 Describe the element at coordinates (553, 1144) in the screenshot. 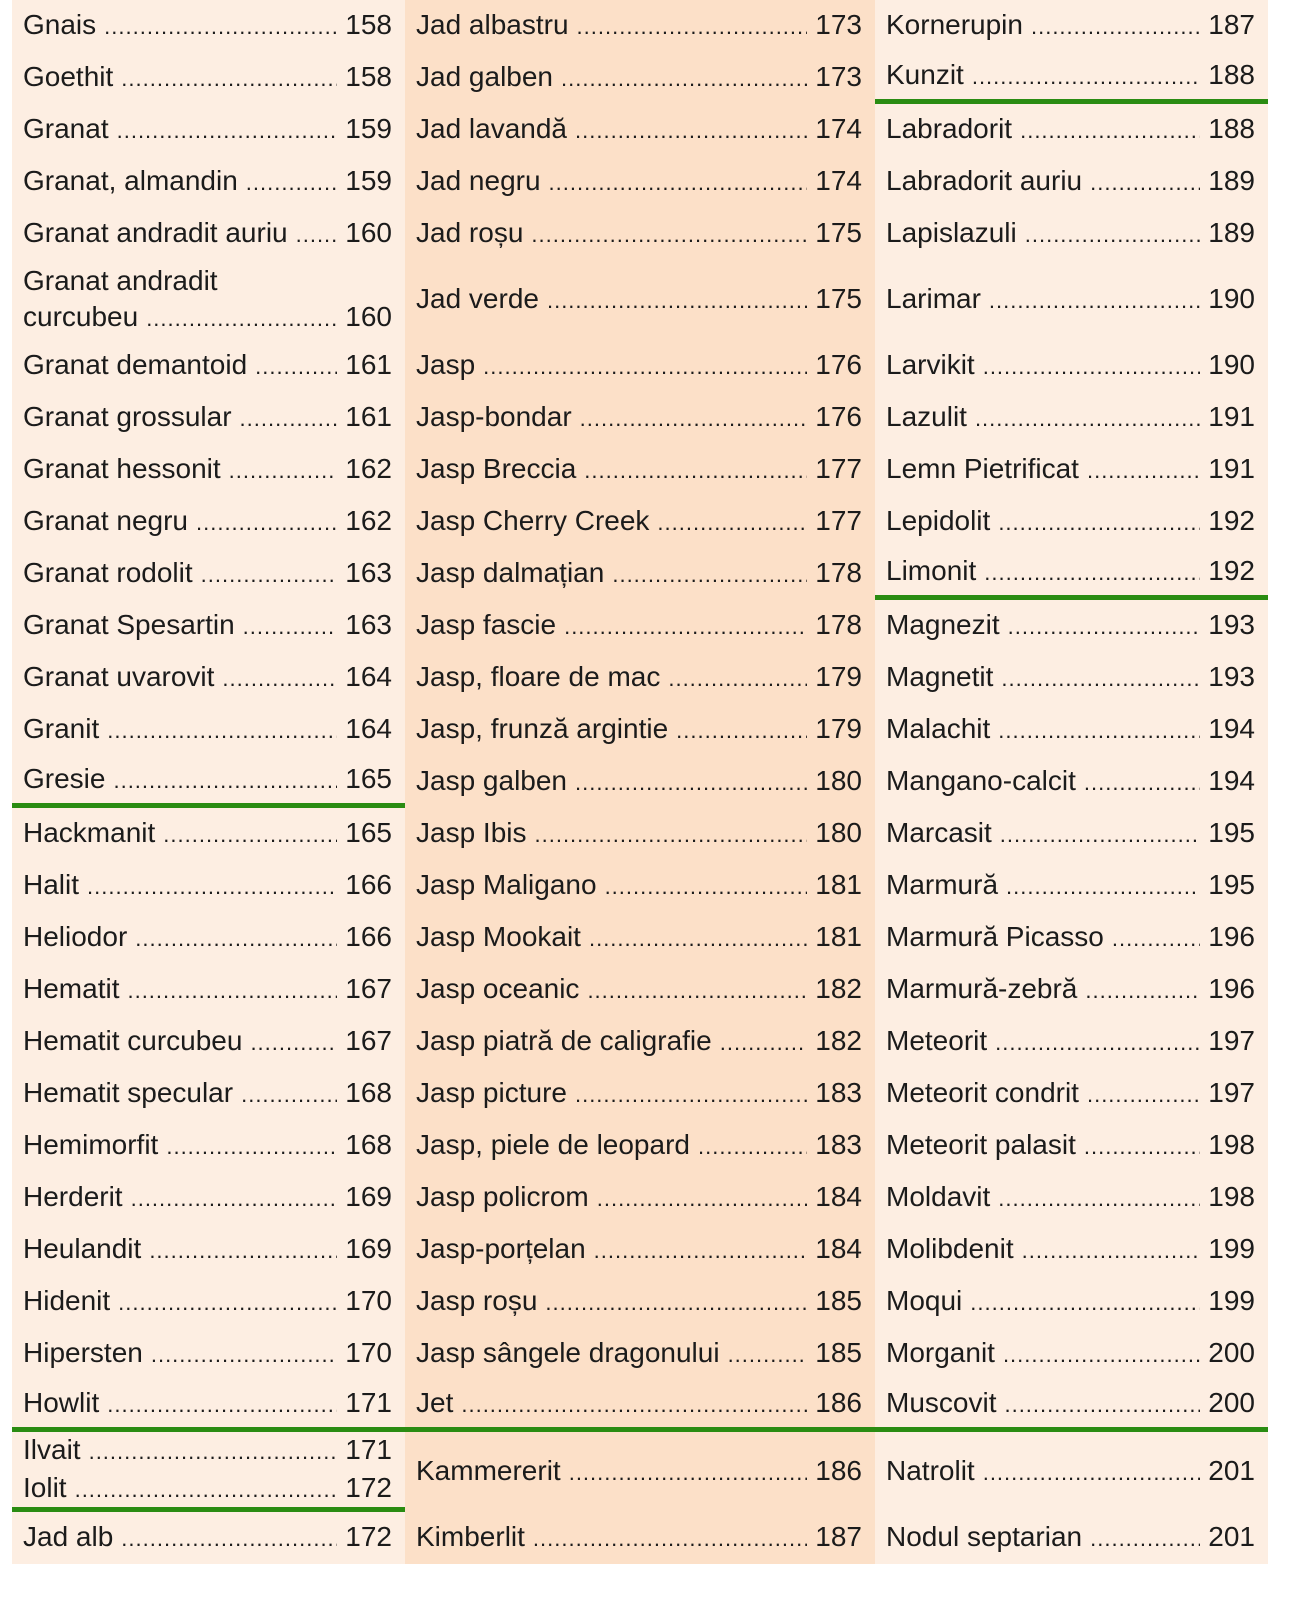

I see `entry-name: Jasp, piele de leopard` at that location.